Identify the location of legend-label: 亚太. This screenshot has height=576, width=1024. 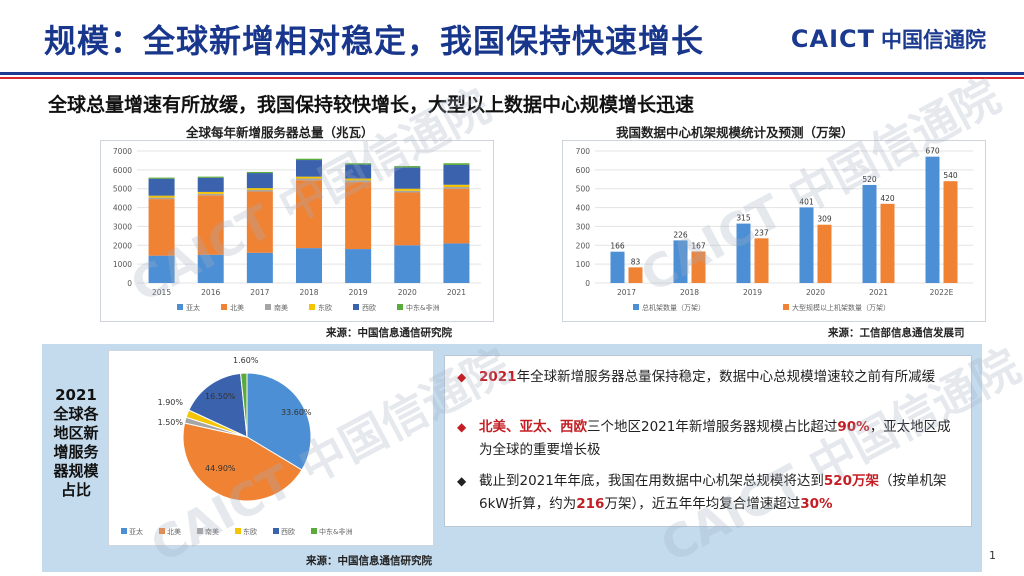
(136, 531).